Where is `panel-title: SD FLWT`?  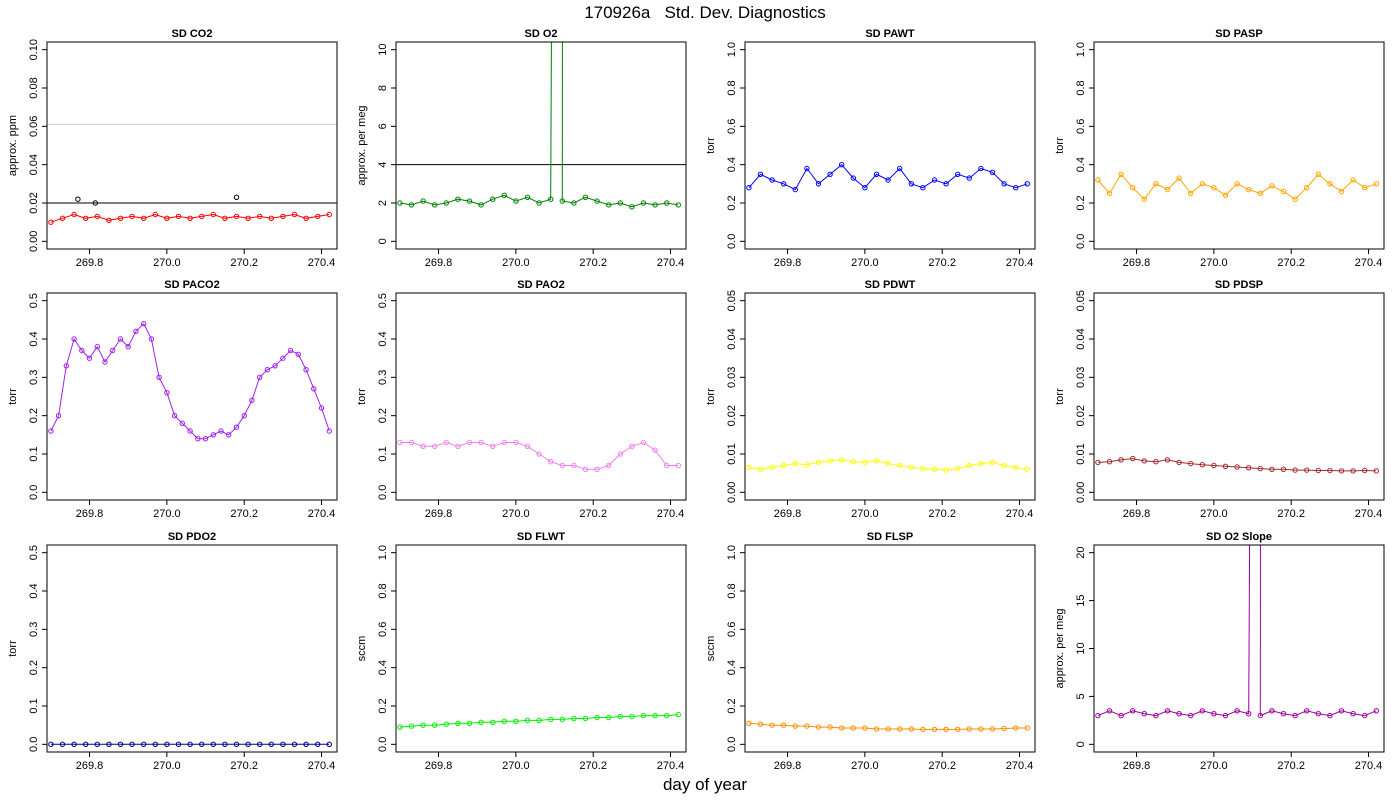
panel-title: SD FLWT is located at coordinates (541, 537).